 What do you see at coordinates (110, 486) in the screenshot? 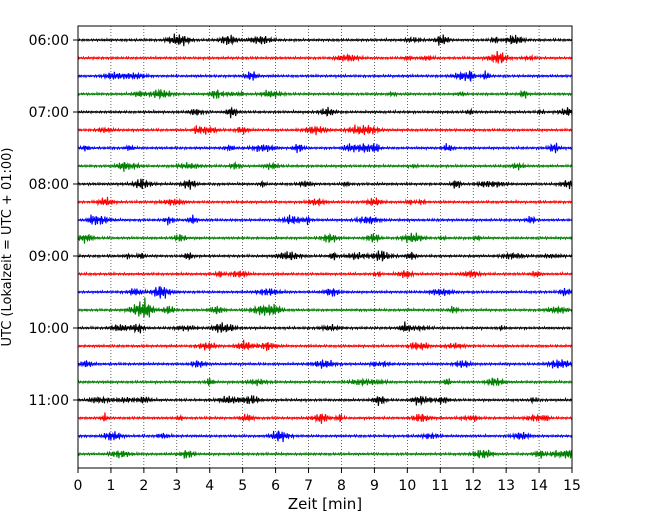
I see `x-tick-label-1: 1` at bounding box center [110, 486].